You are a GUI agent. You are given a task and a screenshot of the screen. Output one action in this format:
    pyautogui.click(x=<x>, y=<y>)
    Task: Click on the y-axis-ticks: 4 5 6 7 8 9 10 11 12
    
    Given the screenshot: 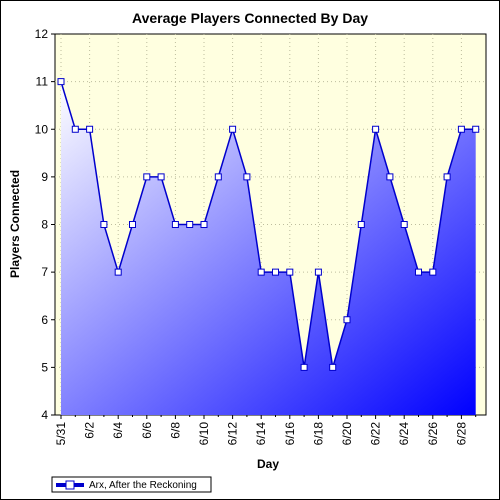 What is the action you would take?
    pyautogui.click(x=45, y=224)
    